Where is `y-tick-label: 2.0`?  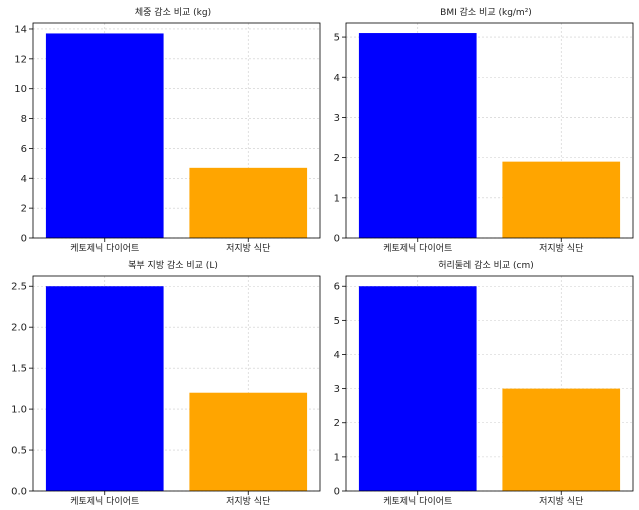 y-tick-label: 2.0 is located at coordinates (19, 328).